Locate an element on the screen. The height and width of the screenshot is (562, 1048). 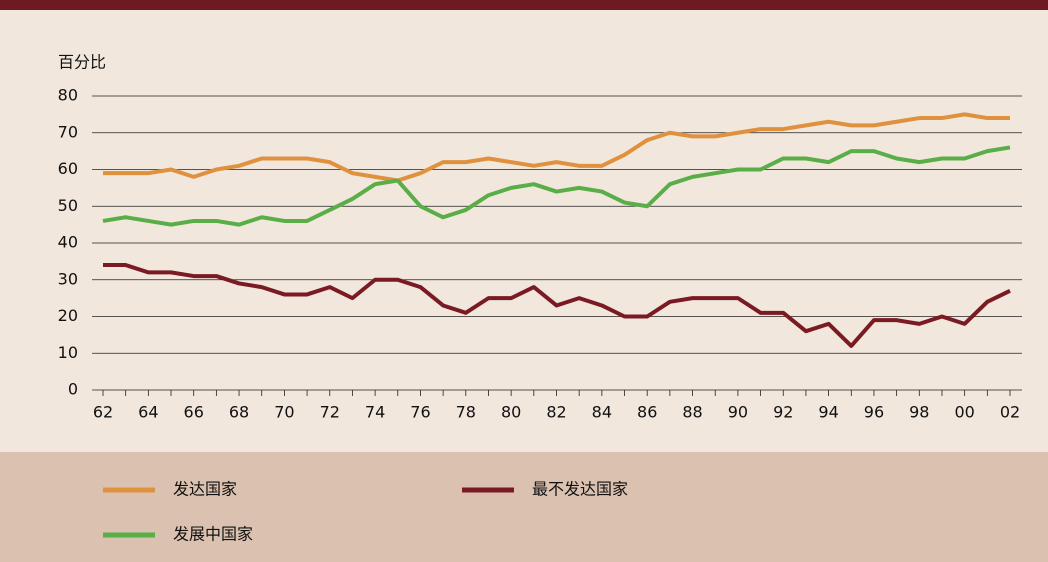
y-tick-label: 80 is located at coordinates (68, 95).